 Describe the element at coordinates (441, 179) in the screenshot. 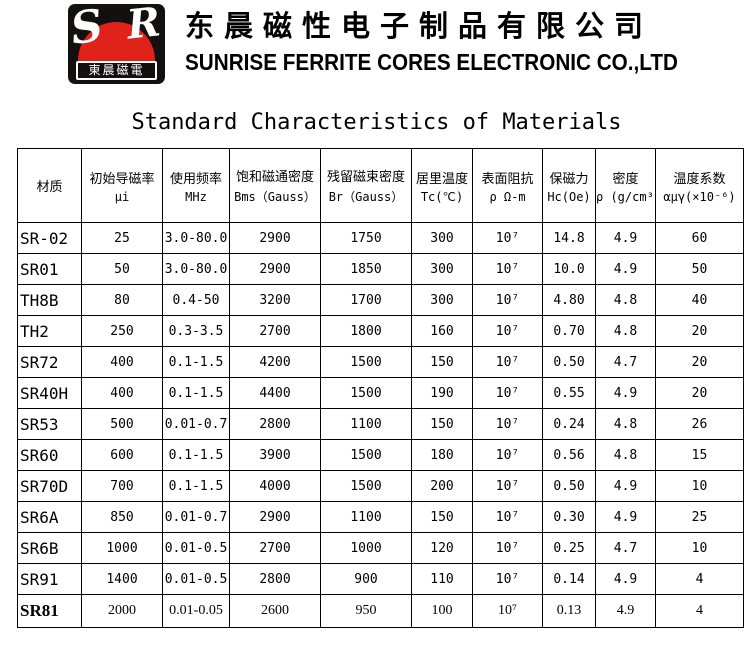

I see `column-header-zh: 居里温度` at that location.